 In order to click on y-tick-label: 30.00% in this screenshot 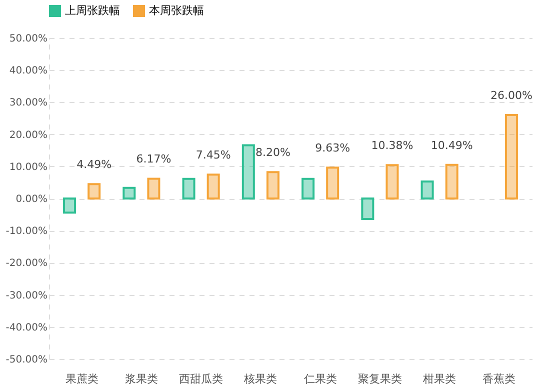, I will do `click(28, 103)`.